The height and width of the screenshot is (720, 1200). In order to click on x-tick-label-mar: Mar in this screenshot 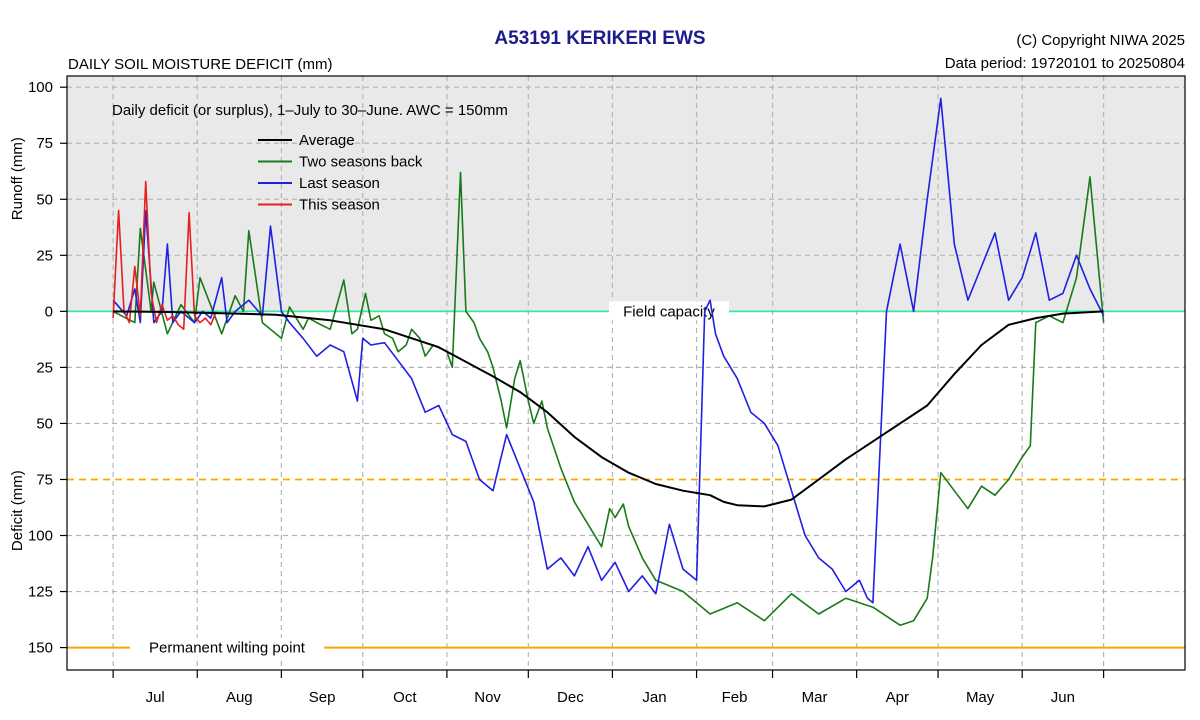, I will do `click(815, 697)`.